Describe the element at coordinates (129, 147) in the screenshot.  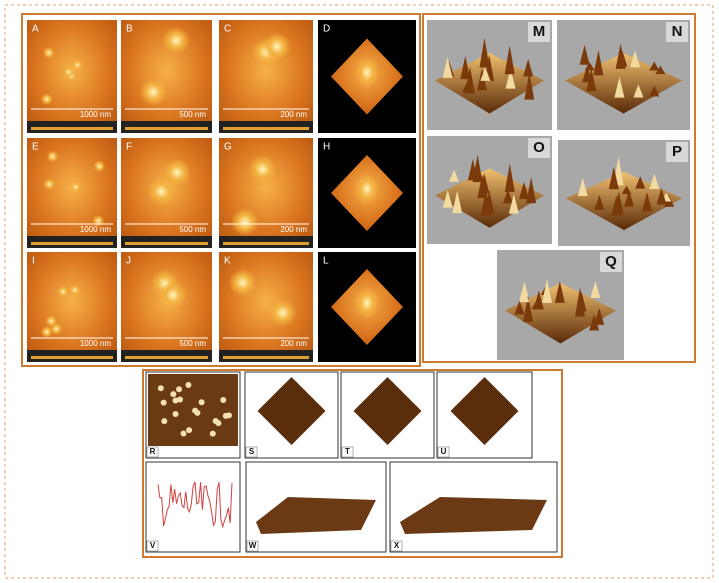
I see `panel-label: F` at that location.